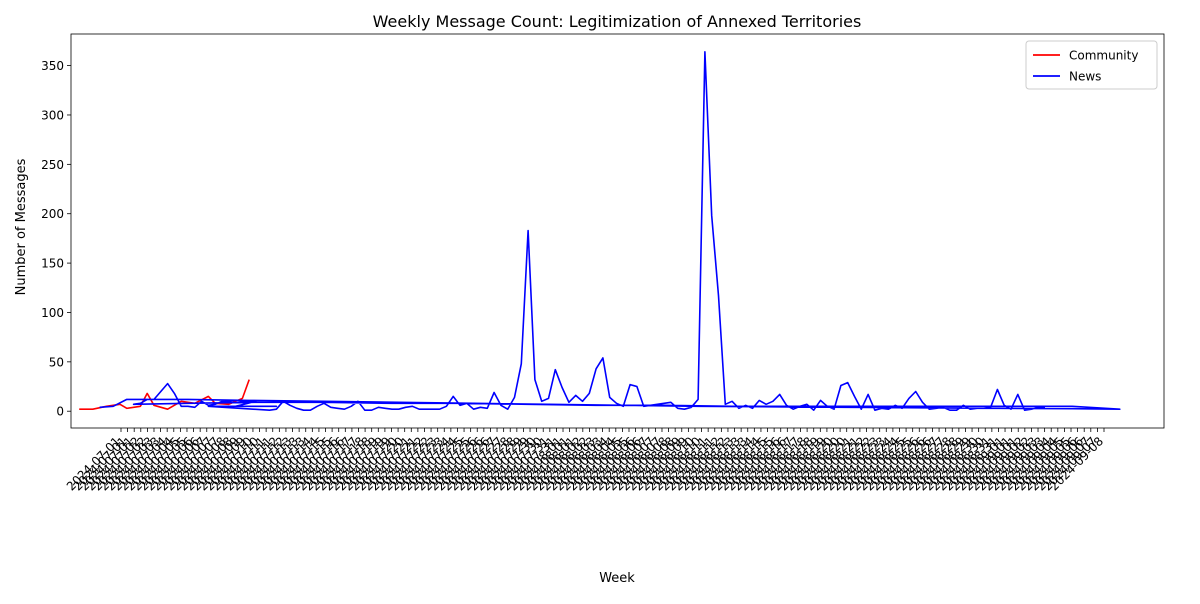 The width and height of the screenshot is (1200, 604). Describe the element at coordinates (52, 165) in the screenshot. I see `y-tick-label: 250` at that location.